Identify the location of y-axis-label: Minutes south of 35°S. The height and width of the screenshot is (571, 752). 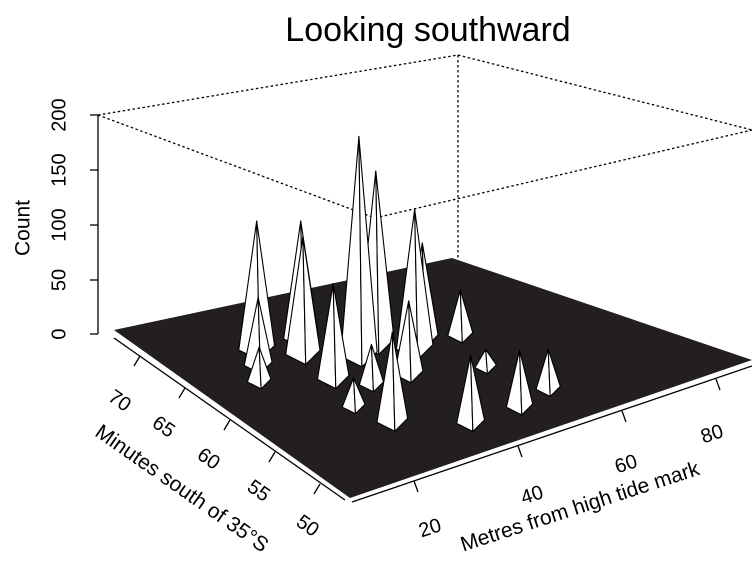
(182, 488).